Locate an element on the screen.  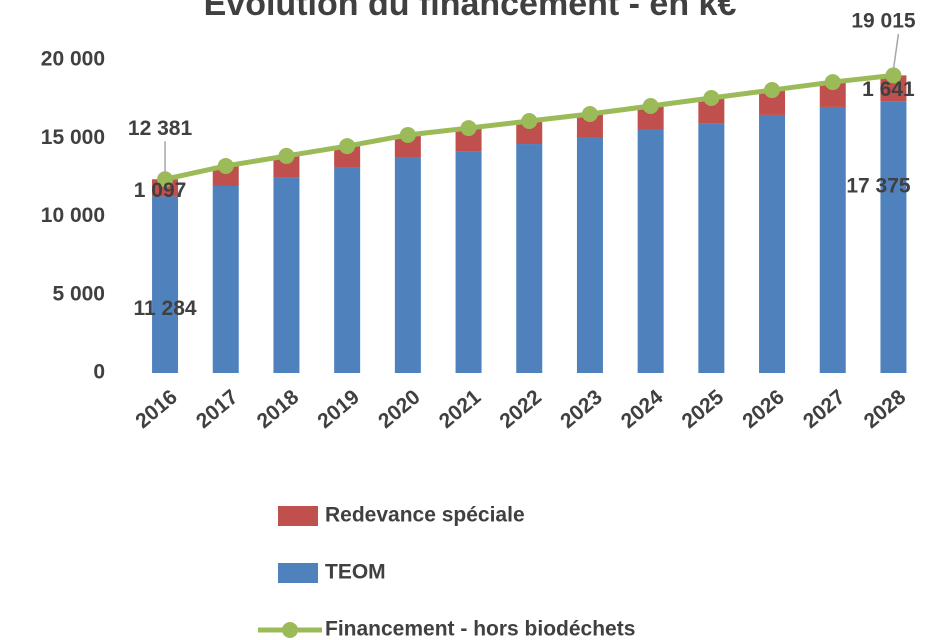
x-tick-label: 2019 is located at coordinates (338, 409).